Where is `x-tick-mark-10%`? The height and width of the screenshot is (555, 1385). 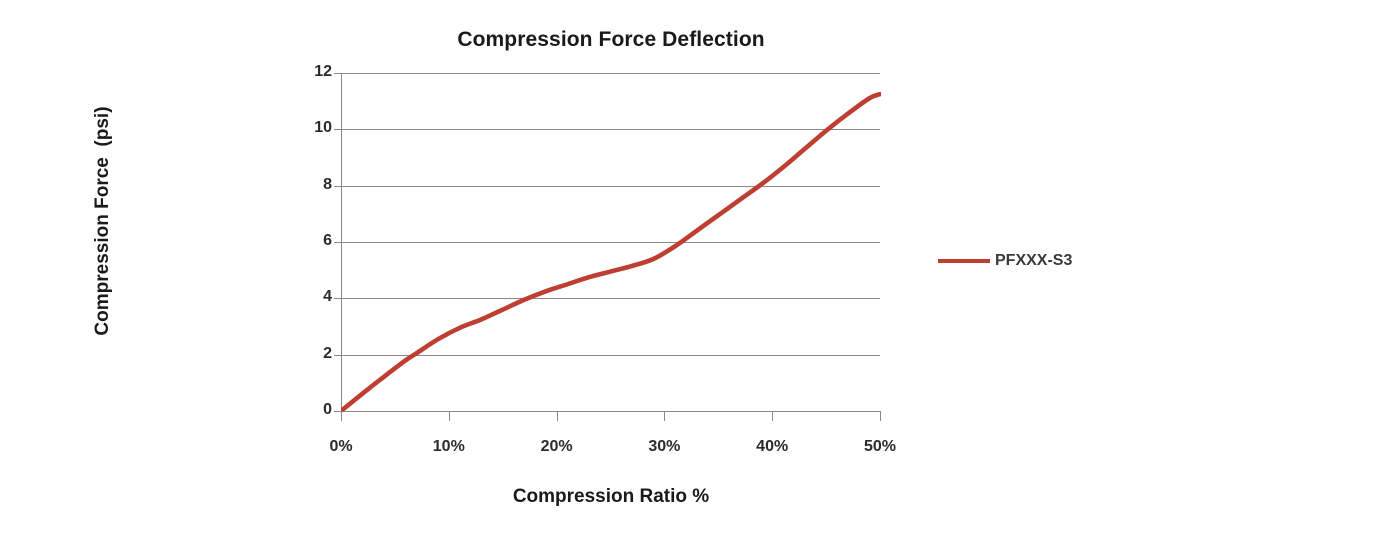
x-tick-mark-10% is located at coordinates (449, 416).